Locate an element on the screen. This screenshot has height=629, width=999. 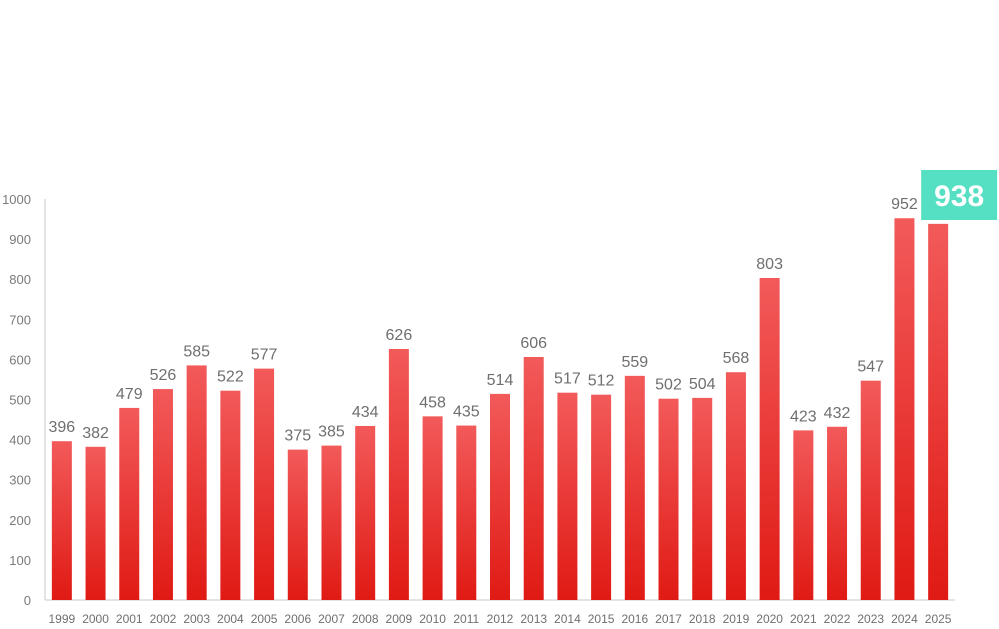
x-tick-label: 2002 is located at coordinates (163, 618).